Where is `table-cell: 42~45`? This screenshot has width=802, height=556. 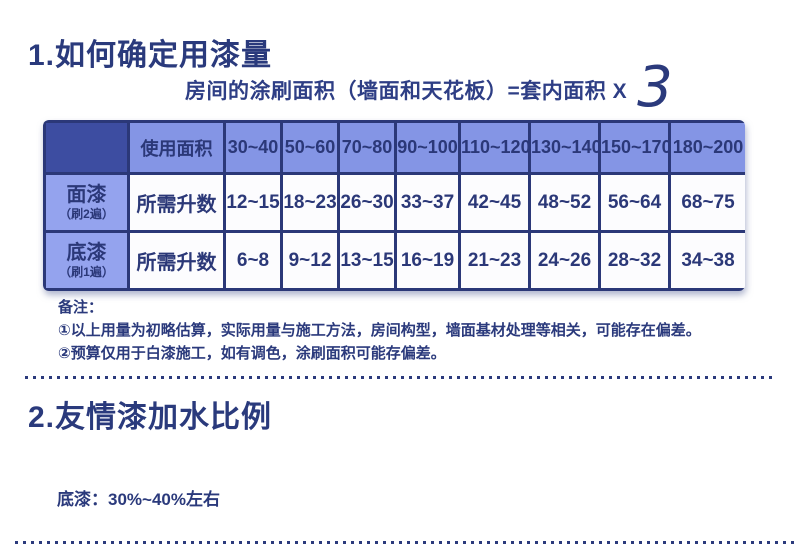
table-cell: 42~45 is located at coordinates (494, 202).